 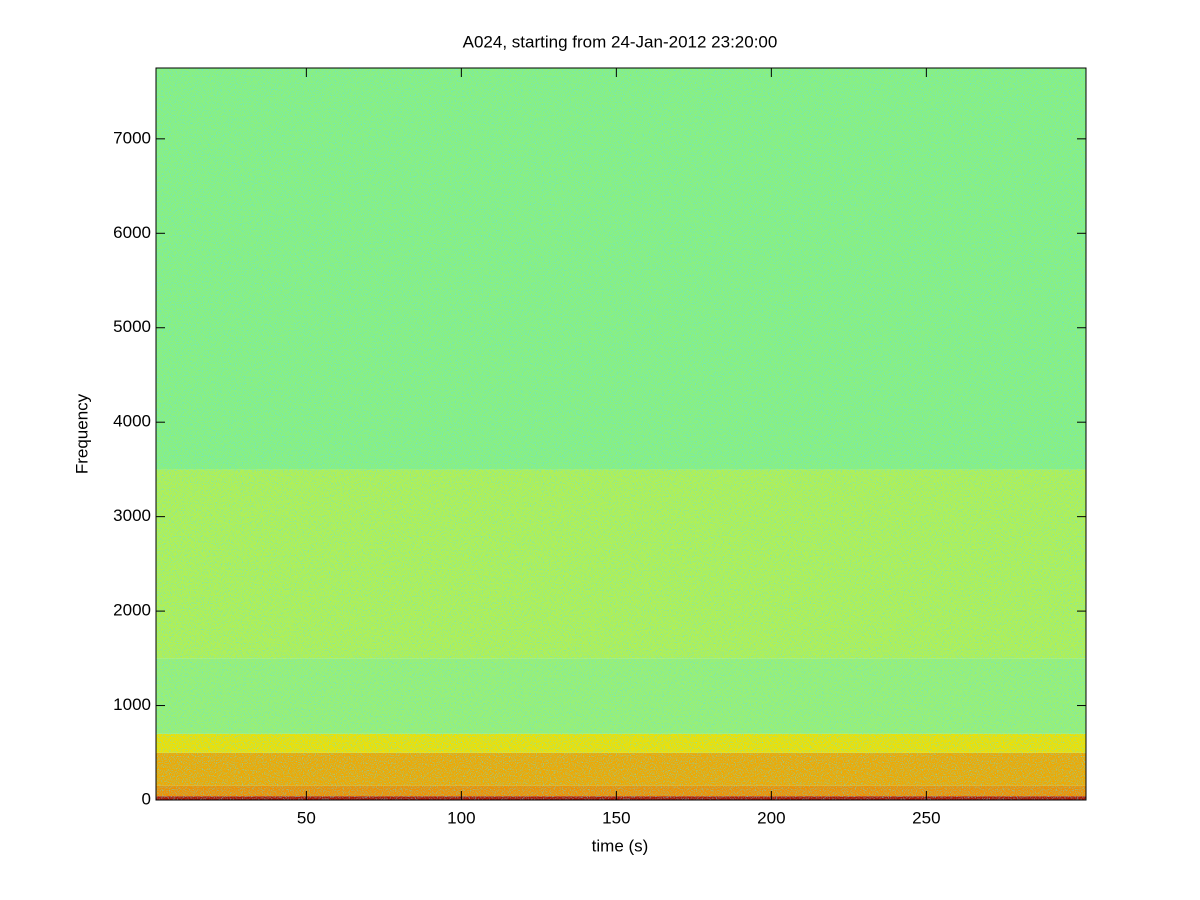 I want to click on x-tick-label: 150, so click(x=616, y=817).